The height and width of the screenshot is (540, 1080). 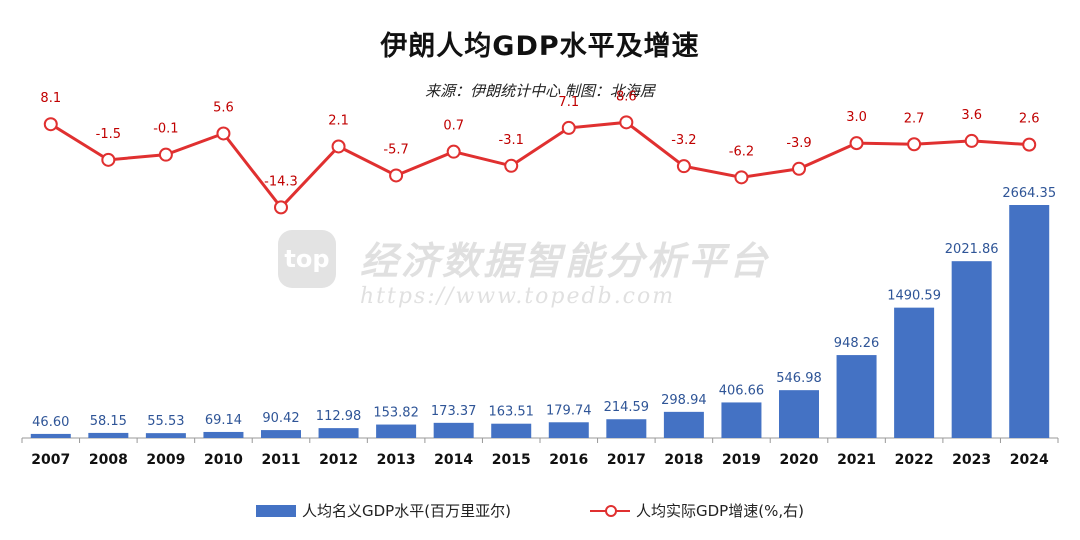 What do you see at coordinates (511, 412) in the screenshot?
I see `bar-label-2015: 163.51` at bounding box center [511, 412].